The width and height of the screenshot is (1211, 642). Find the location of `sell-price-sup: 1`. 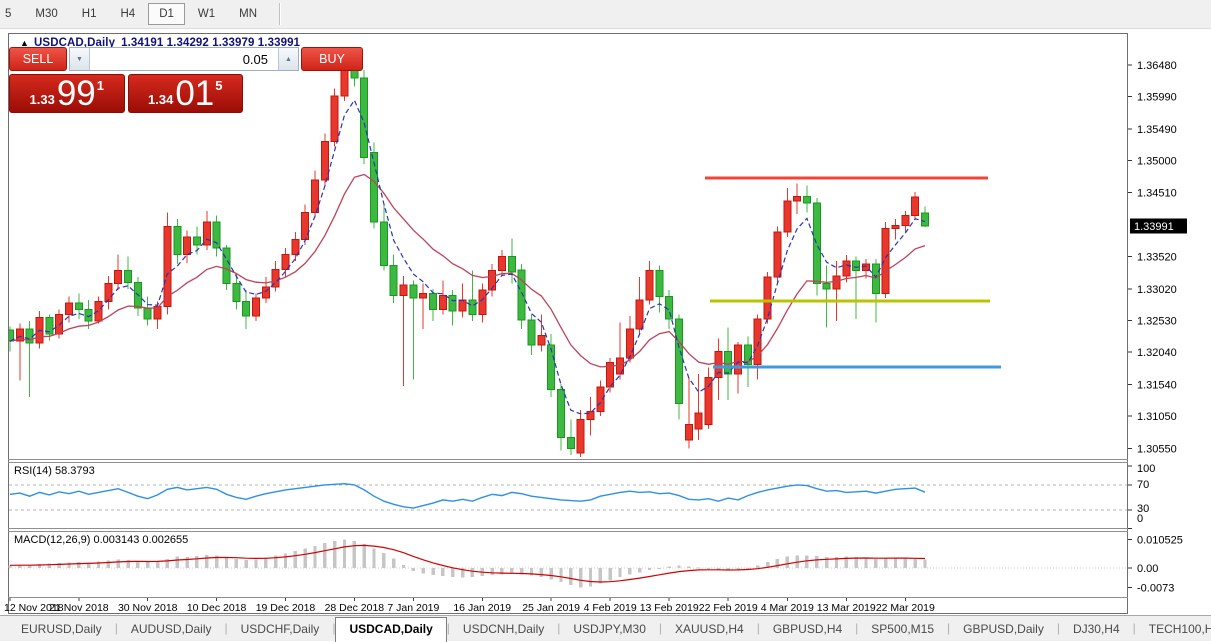

sell-price-sup: 1 is located at coordinates (100, 85).